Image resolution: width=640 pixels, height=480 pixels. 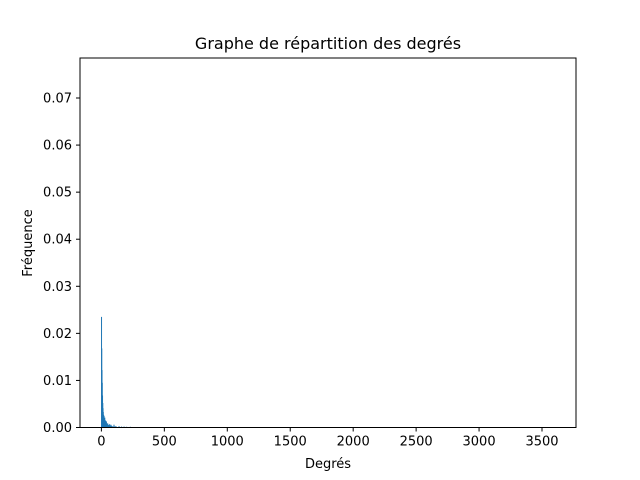 What do you see at coordinates (416, 442) in the screenshot?
I see `x-tick-label: 2500` at bounding box center [416, 442].